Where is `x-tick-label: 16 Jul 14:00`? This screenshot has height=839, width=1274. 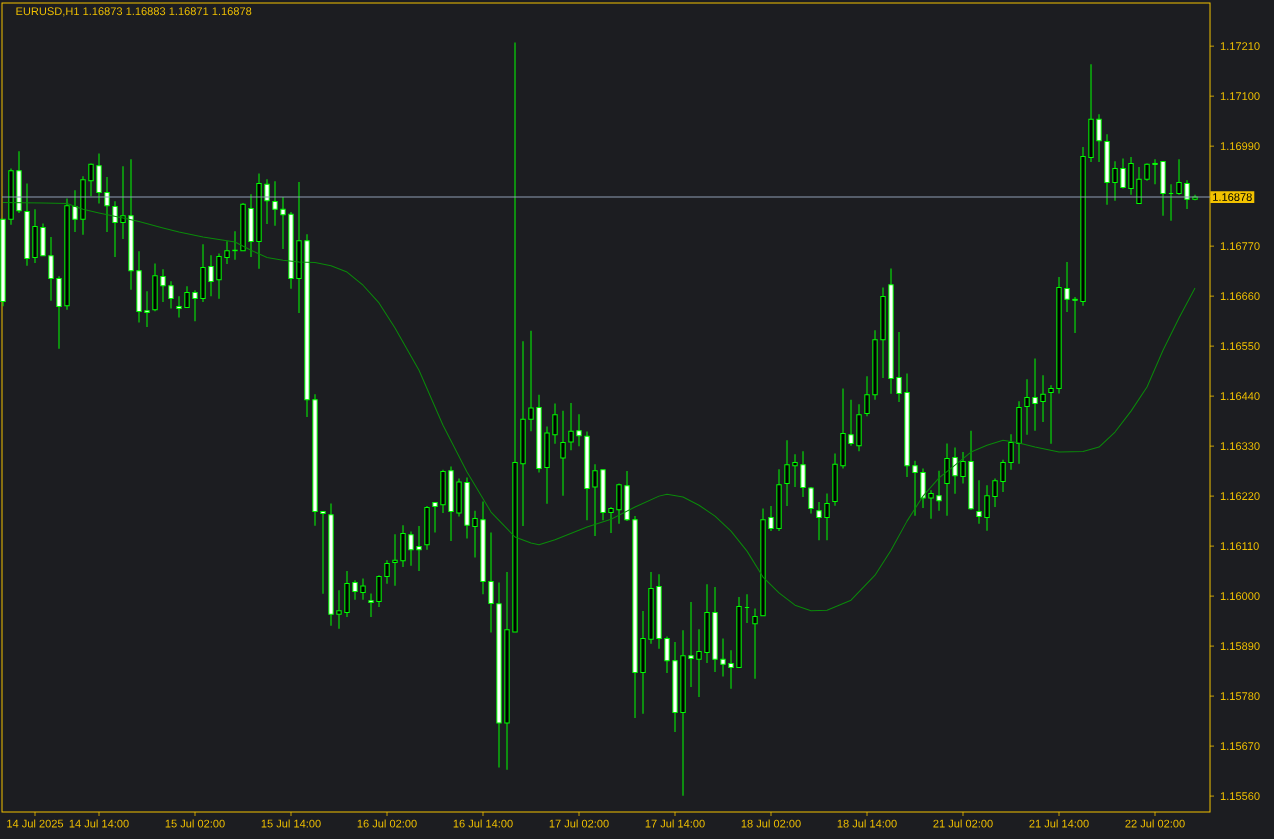
x-tick-label: 16 Jul 14:00 is located at coordinates (483, 823).